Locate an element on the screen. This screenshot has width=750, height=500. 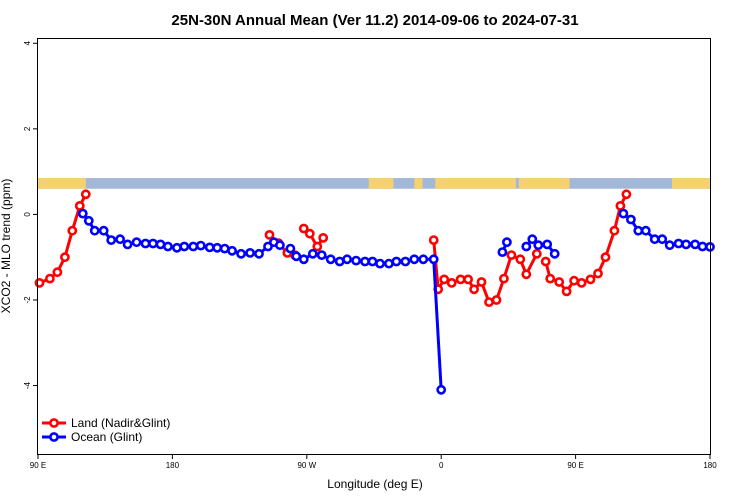
y-tick-label: 4 is located at coordinates (27, 43).